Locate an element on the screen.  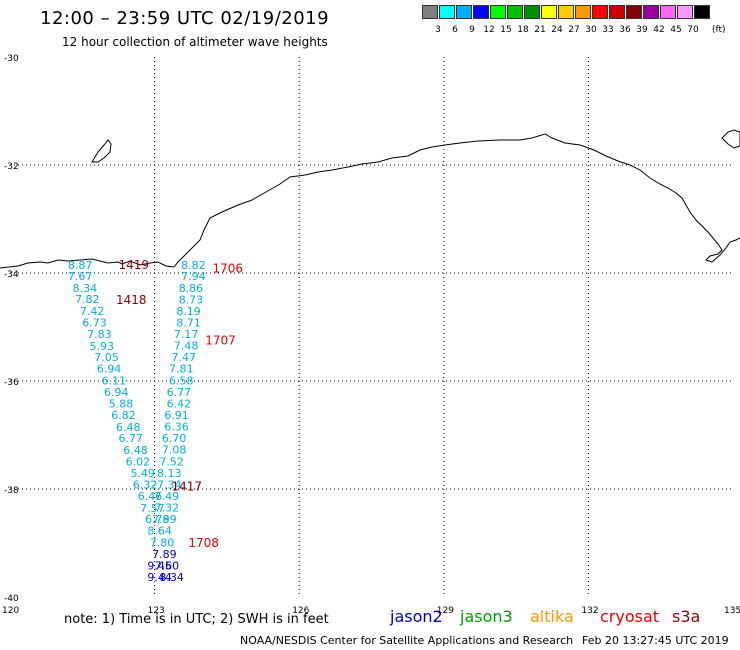
generated-timestamp: Feb 20 13:27:45 UTC 2019 is located at coordinates (655, 640).